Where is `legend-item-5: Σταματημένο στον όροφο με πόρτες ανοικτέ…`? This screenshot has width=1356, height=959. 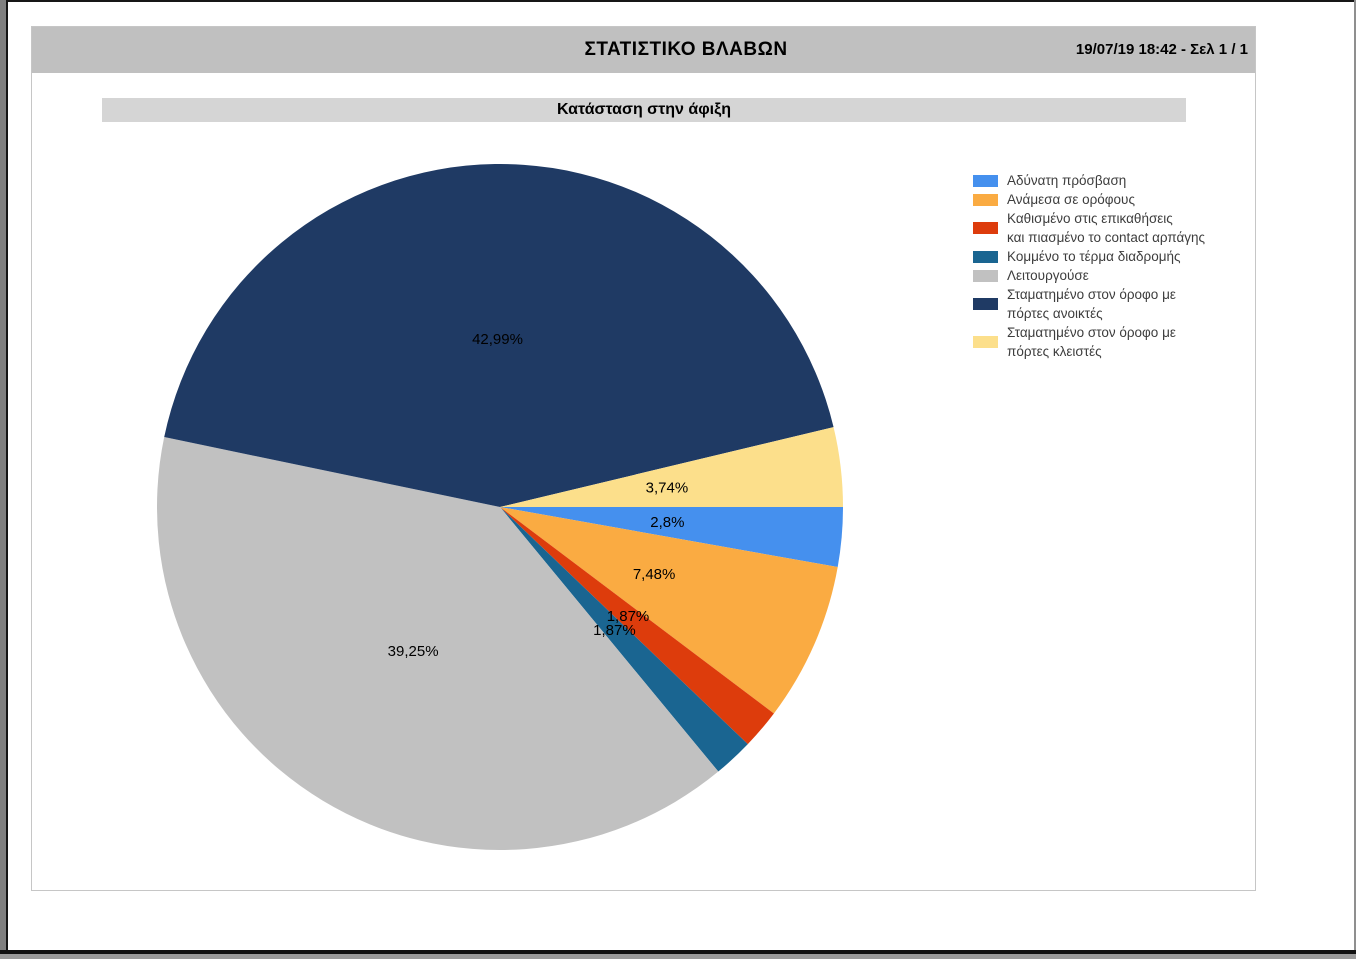
legend-item-5: Σταματημένο στον όροφο με πόρτες ανοικτέ… is located at coordinates (1085, 304).